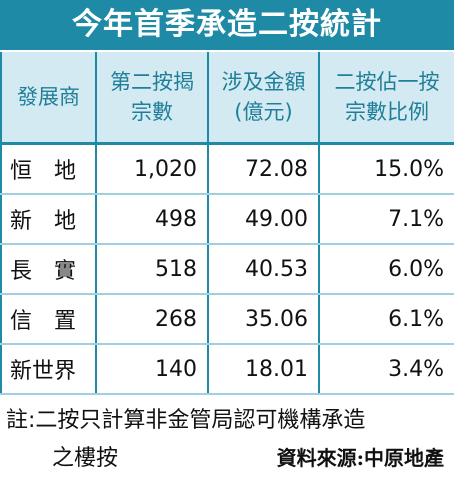 The image size is (454, 486). I want to click on value-cell: 40.53, so click(263, 269).